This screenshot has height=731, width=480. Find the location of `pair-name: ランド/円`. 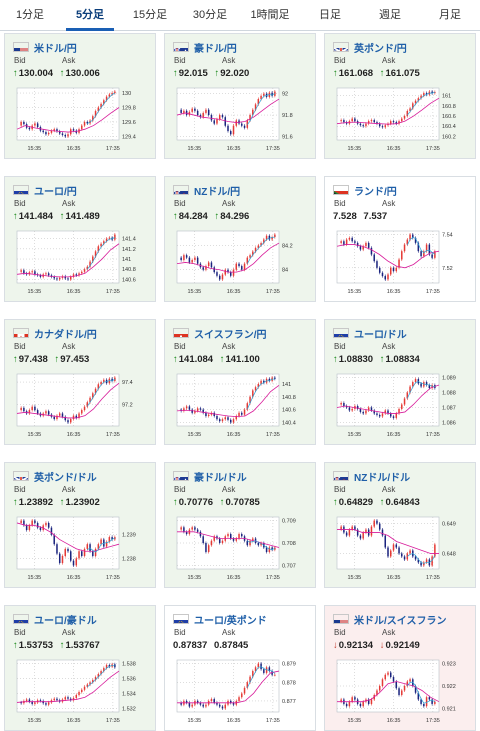

pair-name: ランド/円 is located at coordinates (375, 192).